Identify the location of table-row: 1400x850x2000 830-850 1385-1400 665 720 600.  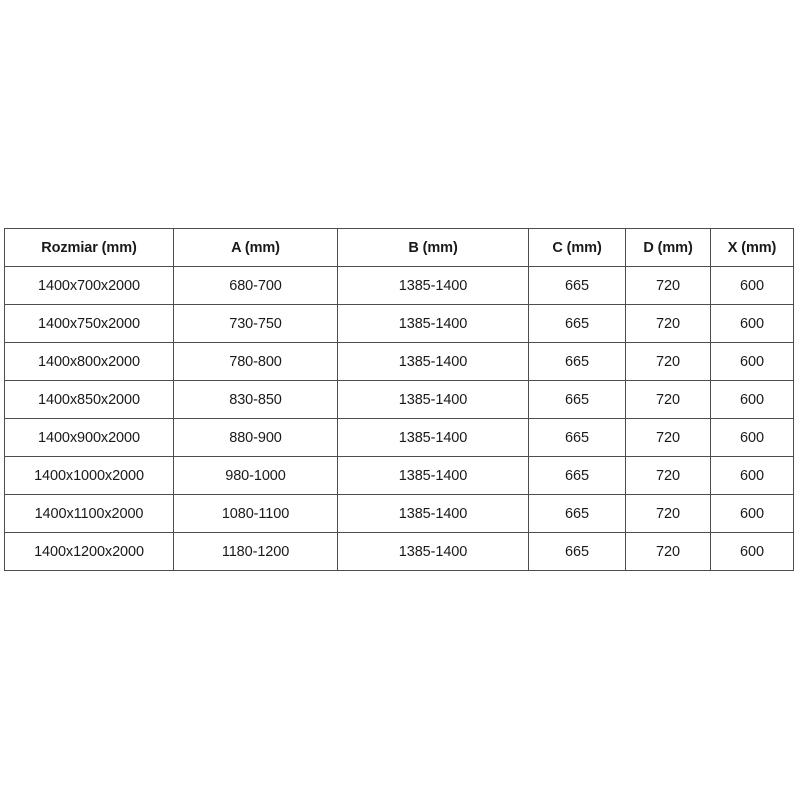
(399, 399).